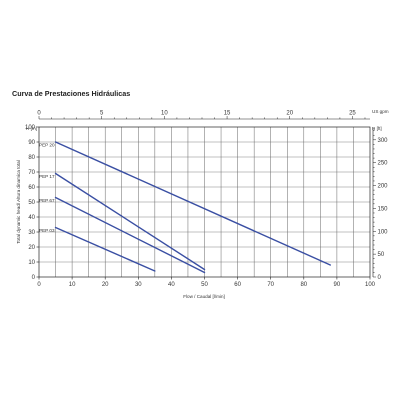 This screenshot has width=400, height=400. What do you see at coordinates (204, 296) in the screenshot?
I see `x-axis-label: Flow / Caudal [l/min]` at bounding box center [204, 296].